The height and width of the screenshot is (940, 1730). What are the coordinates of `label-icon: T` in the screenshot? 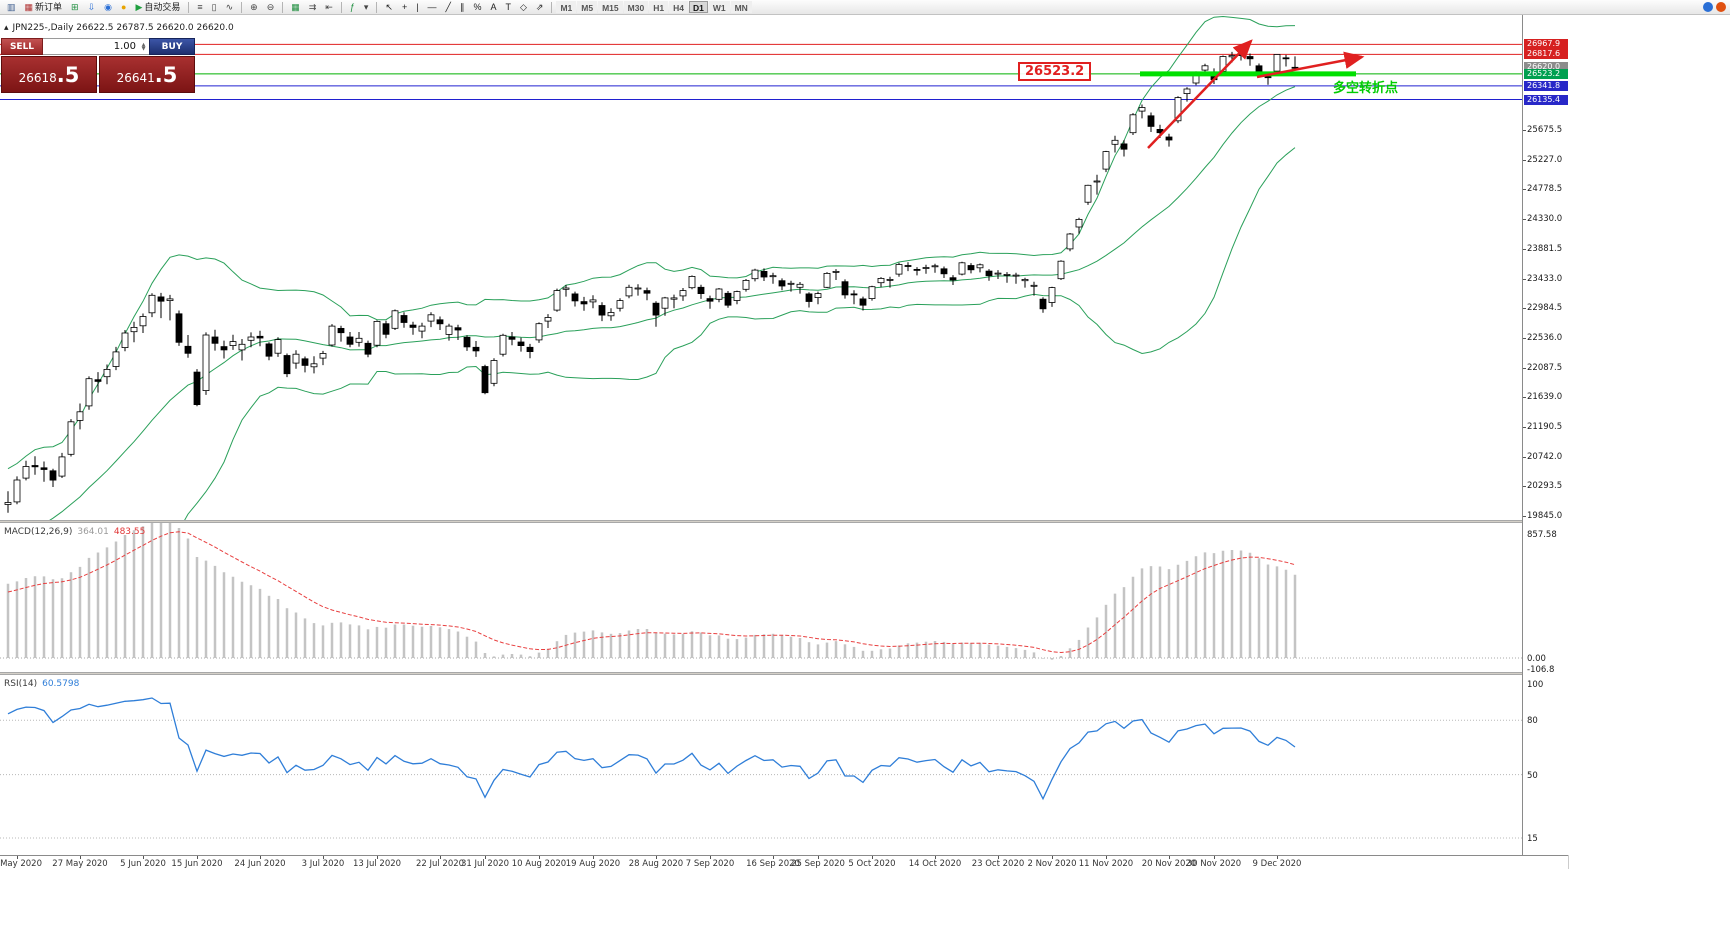 It's located at (509, 7).